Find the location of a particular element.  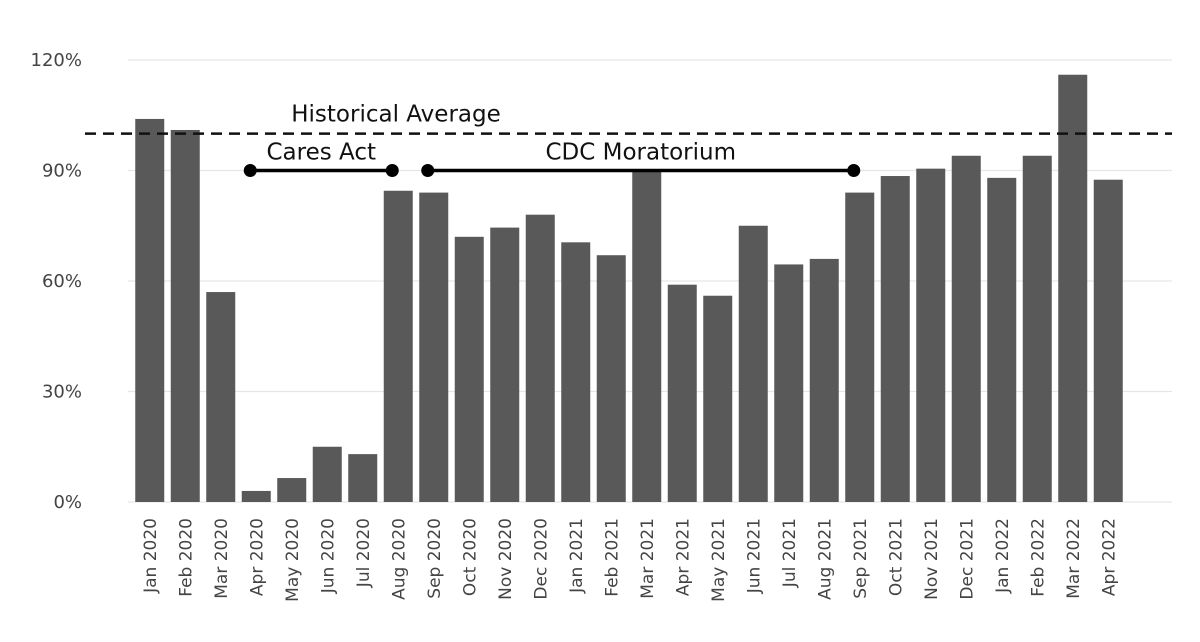

x-tick-label: Dec 2020 is located at coordinates (541, 559).